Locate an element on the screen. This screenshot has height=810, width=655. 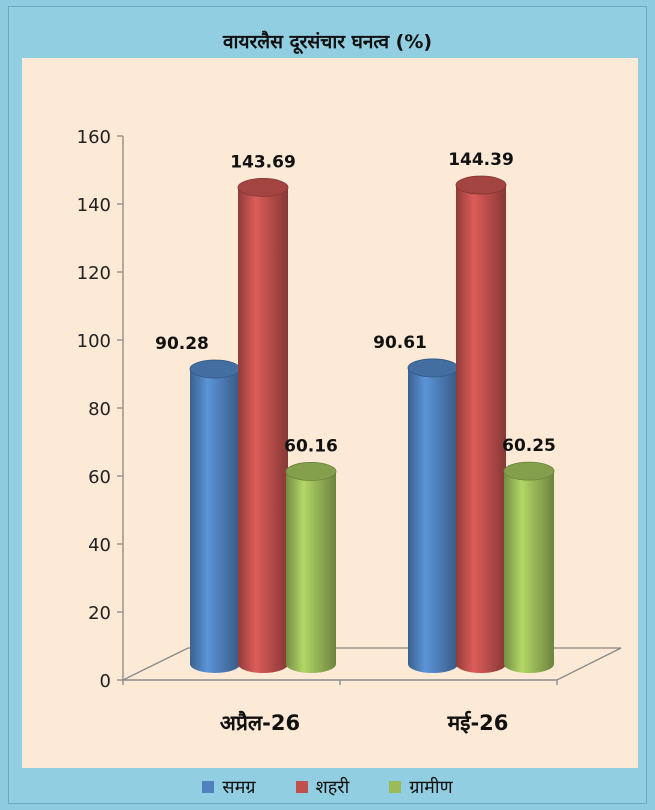
y-tick-label: 0 is located at coordinates (105, 681).